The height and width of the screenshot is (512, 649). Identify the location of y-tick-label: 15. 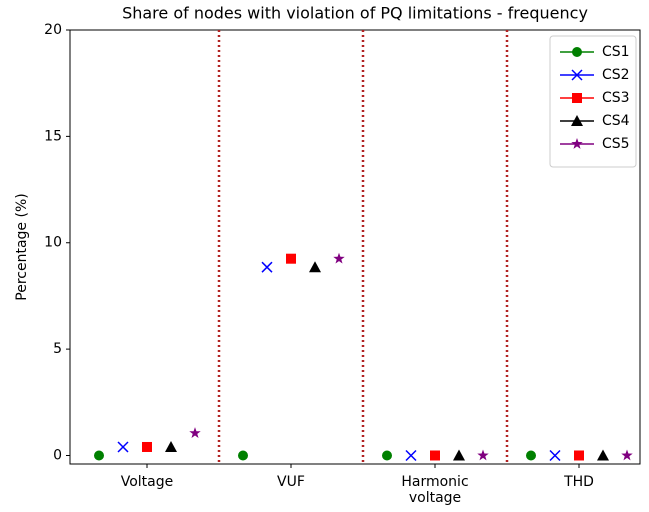
(53, 136).